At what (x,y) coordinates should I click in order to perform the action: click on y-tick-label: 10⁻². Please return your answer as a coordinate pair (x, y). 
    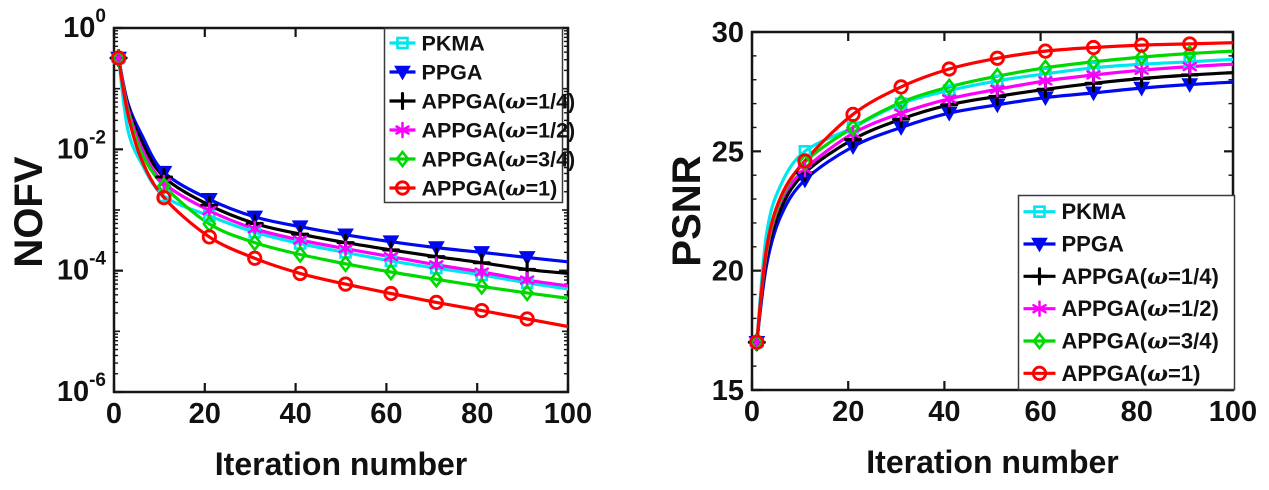
    Looking at the image, I should click on (81, 146).